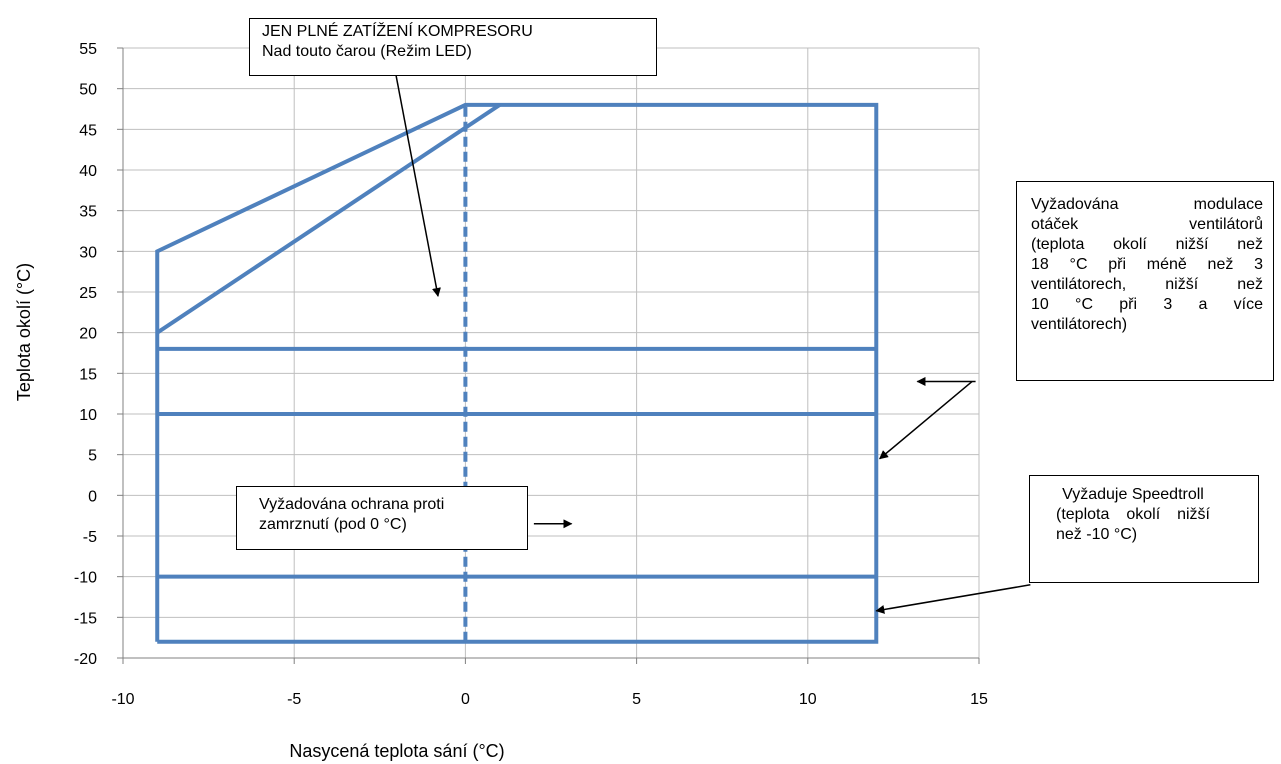 The image size is (1281, 764). What do you see at coordinates (1133, 514) in the screenshot?
I see `note-speedtroll-line: (teplota okolí nižší` at bounding box center [1133, 514].